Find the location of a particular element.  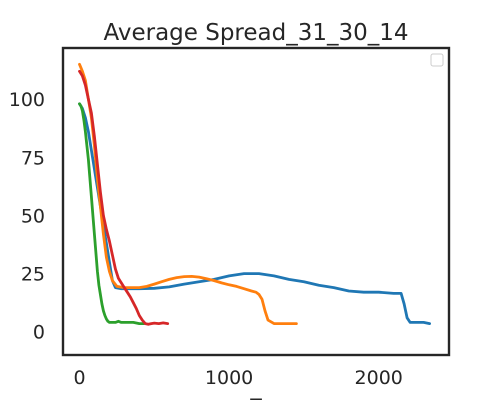

y-tick-label: 100 is located at coordinates (27, 100).